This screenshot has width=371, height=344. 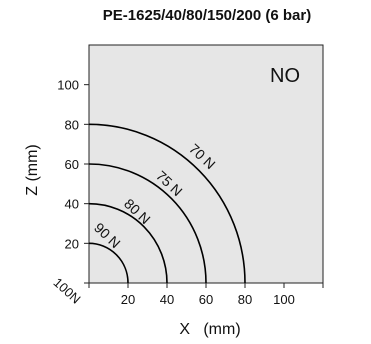 I want to click on y-tick-label: 40, so click(x=72, y=204).